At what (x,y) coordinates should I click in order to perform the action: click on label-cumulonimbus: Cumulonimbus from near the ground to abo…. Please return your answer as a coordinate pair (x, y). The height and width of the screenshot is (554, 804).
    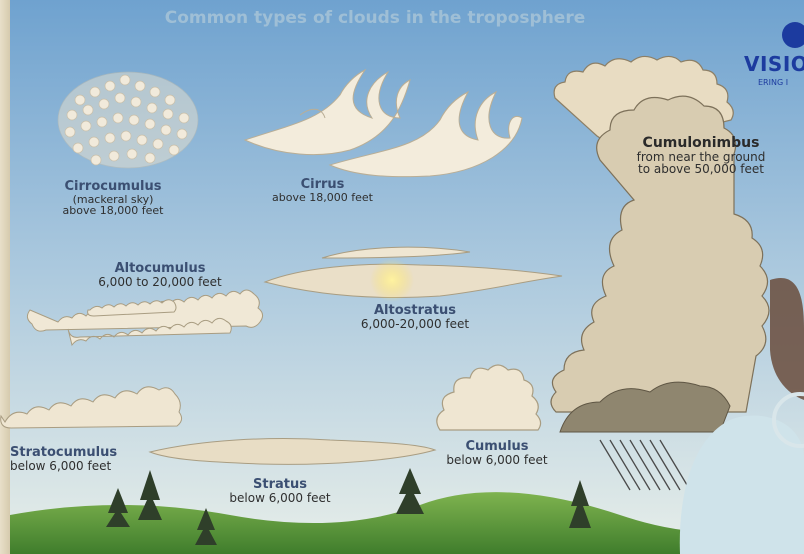
    Looking at the image, I should click on (701, 156).